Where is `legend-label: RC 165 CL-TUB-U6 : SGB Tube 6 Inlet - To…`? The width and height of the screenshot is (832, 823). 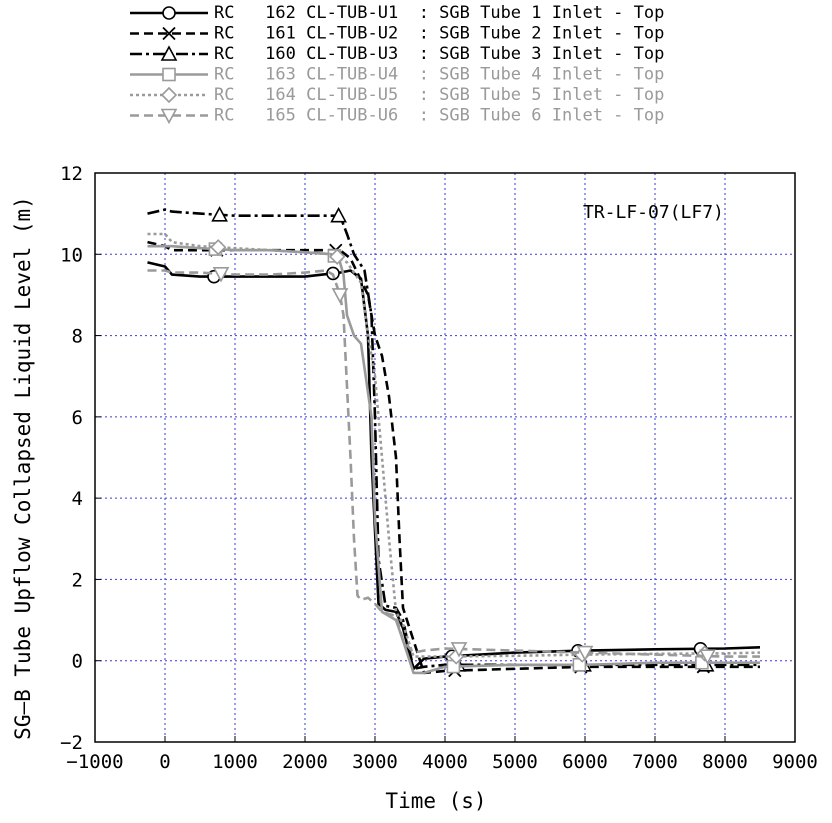 legend-label: RC 165 CL-TUB-U6 : SGB Tube 6 Inlet - To… is located at coordinates (439, 116).